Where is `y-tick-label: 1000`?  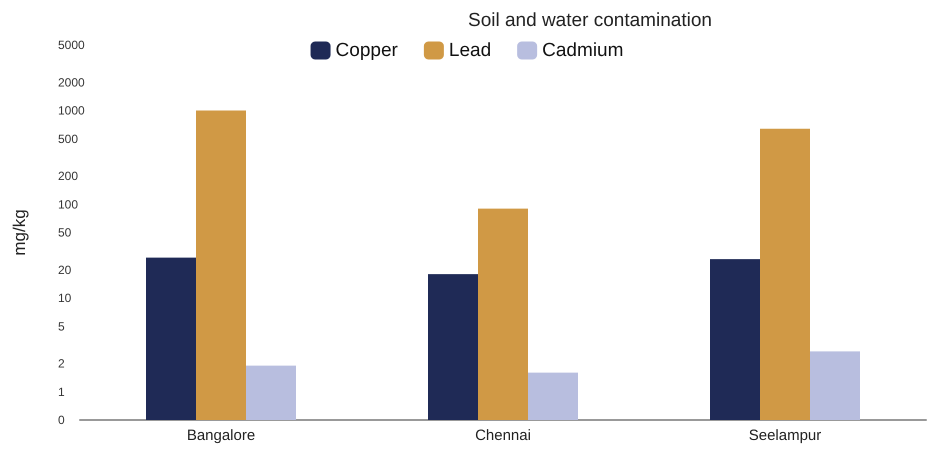 y-tick-label: 1000 is located at coordinates (72, 111).